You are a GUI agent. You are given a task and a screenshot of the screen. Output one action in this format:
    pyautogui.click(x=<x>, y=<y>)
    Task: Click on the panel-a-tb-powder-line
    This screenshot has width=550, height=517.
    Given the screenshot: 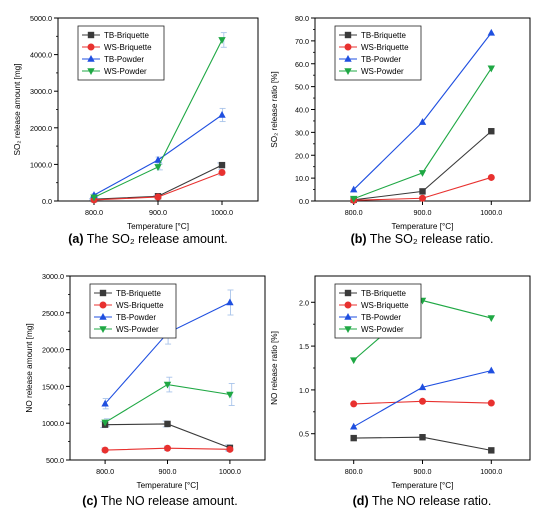 What is the action you would take?
    pyautogui.click(x=158, y=155)
    